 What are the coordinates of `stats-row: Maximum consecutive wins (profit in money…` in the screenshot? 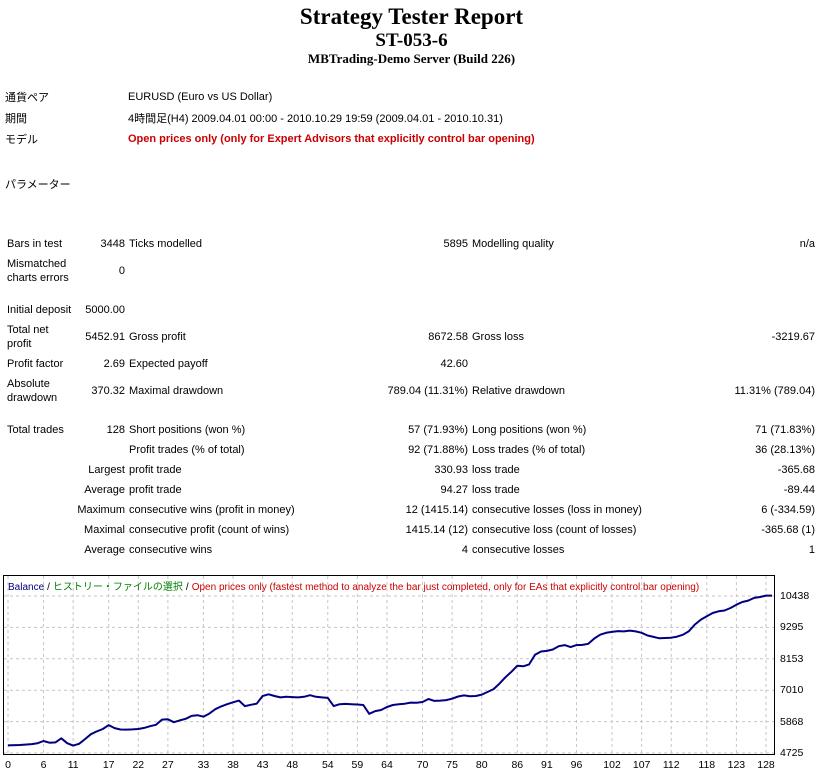 It's located at (411, 510).